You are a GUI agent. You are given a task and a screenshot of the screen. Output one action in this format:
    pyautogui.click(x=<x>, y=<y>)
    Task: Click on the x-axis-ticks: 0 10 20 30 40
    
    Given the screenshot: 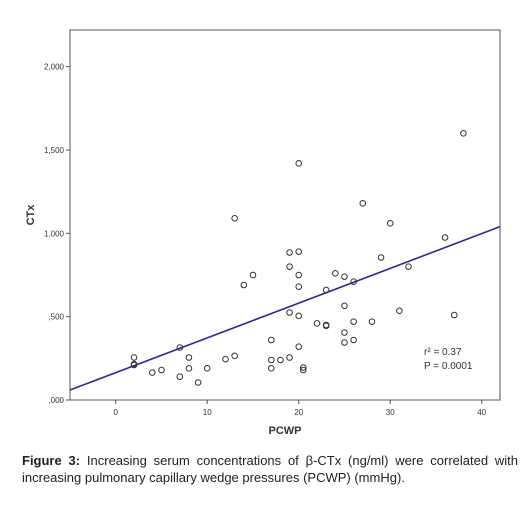 What is the action you would take?
    pyautogui.click(x=300, y=408)
    